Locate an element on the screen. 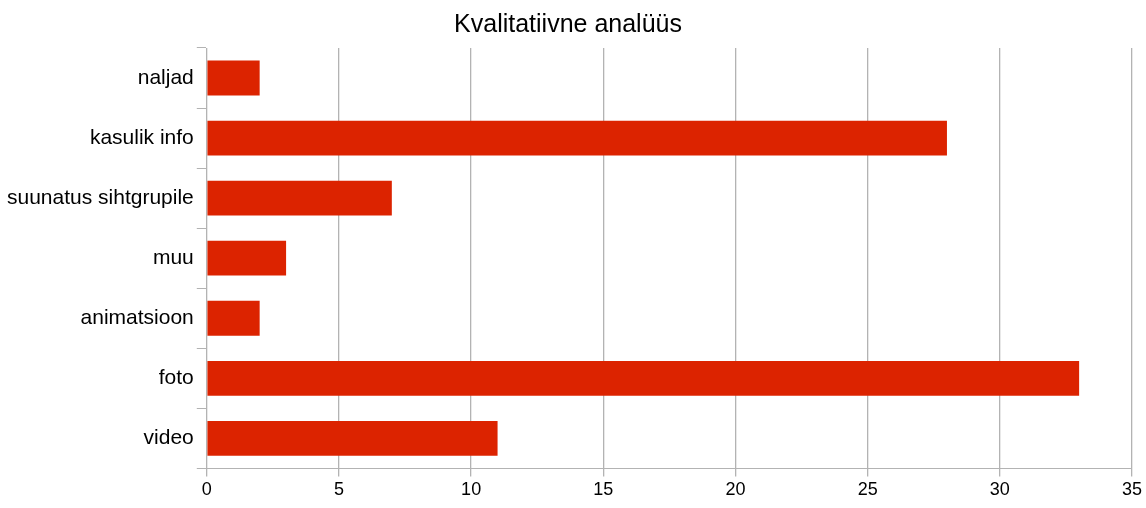 This screenshot has width=1146, height=508. x-tick-label: 35 is located at coordinates (1132, 489).